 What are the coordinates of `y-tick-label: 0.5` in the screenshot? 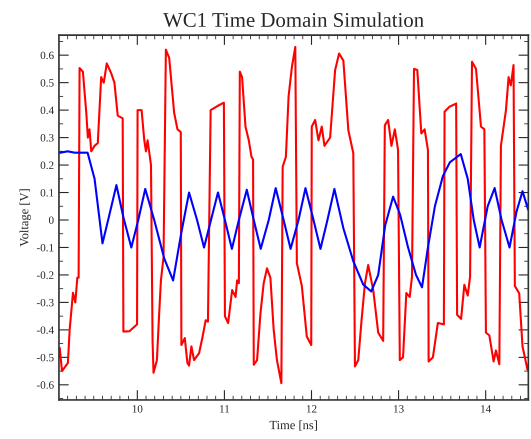 It's located at (47, 83).